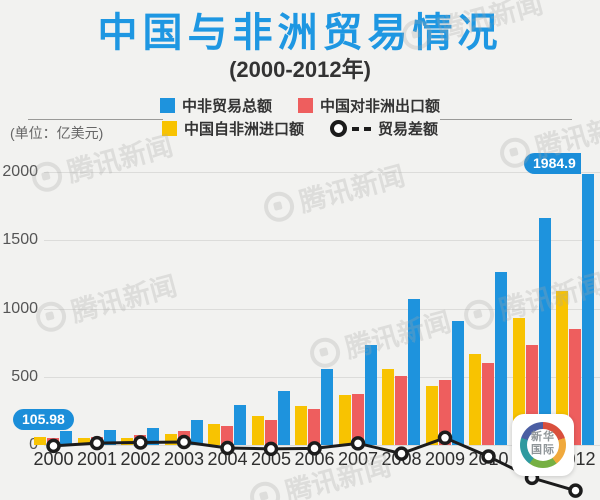 This screenshot has height=500, width=600. I want to click on y-axis-tick-0: 0, so click(19, 445).